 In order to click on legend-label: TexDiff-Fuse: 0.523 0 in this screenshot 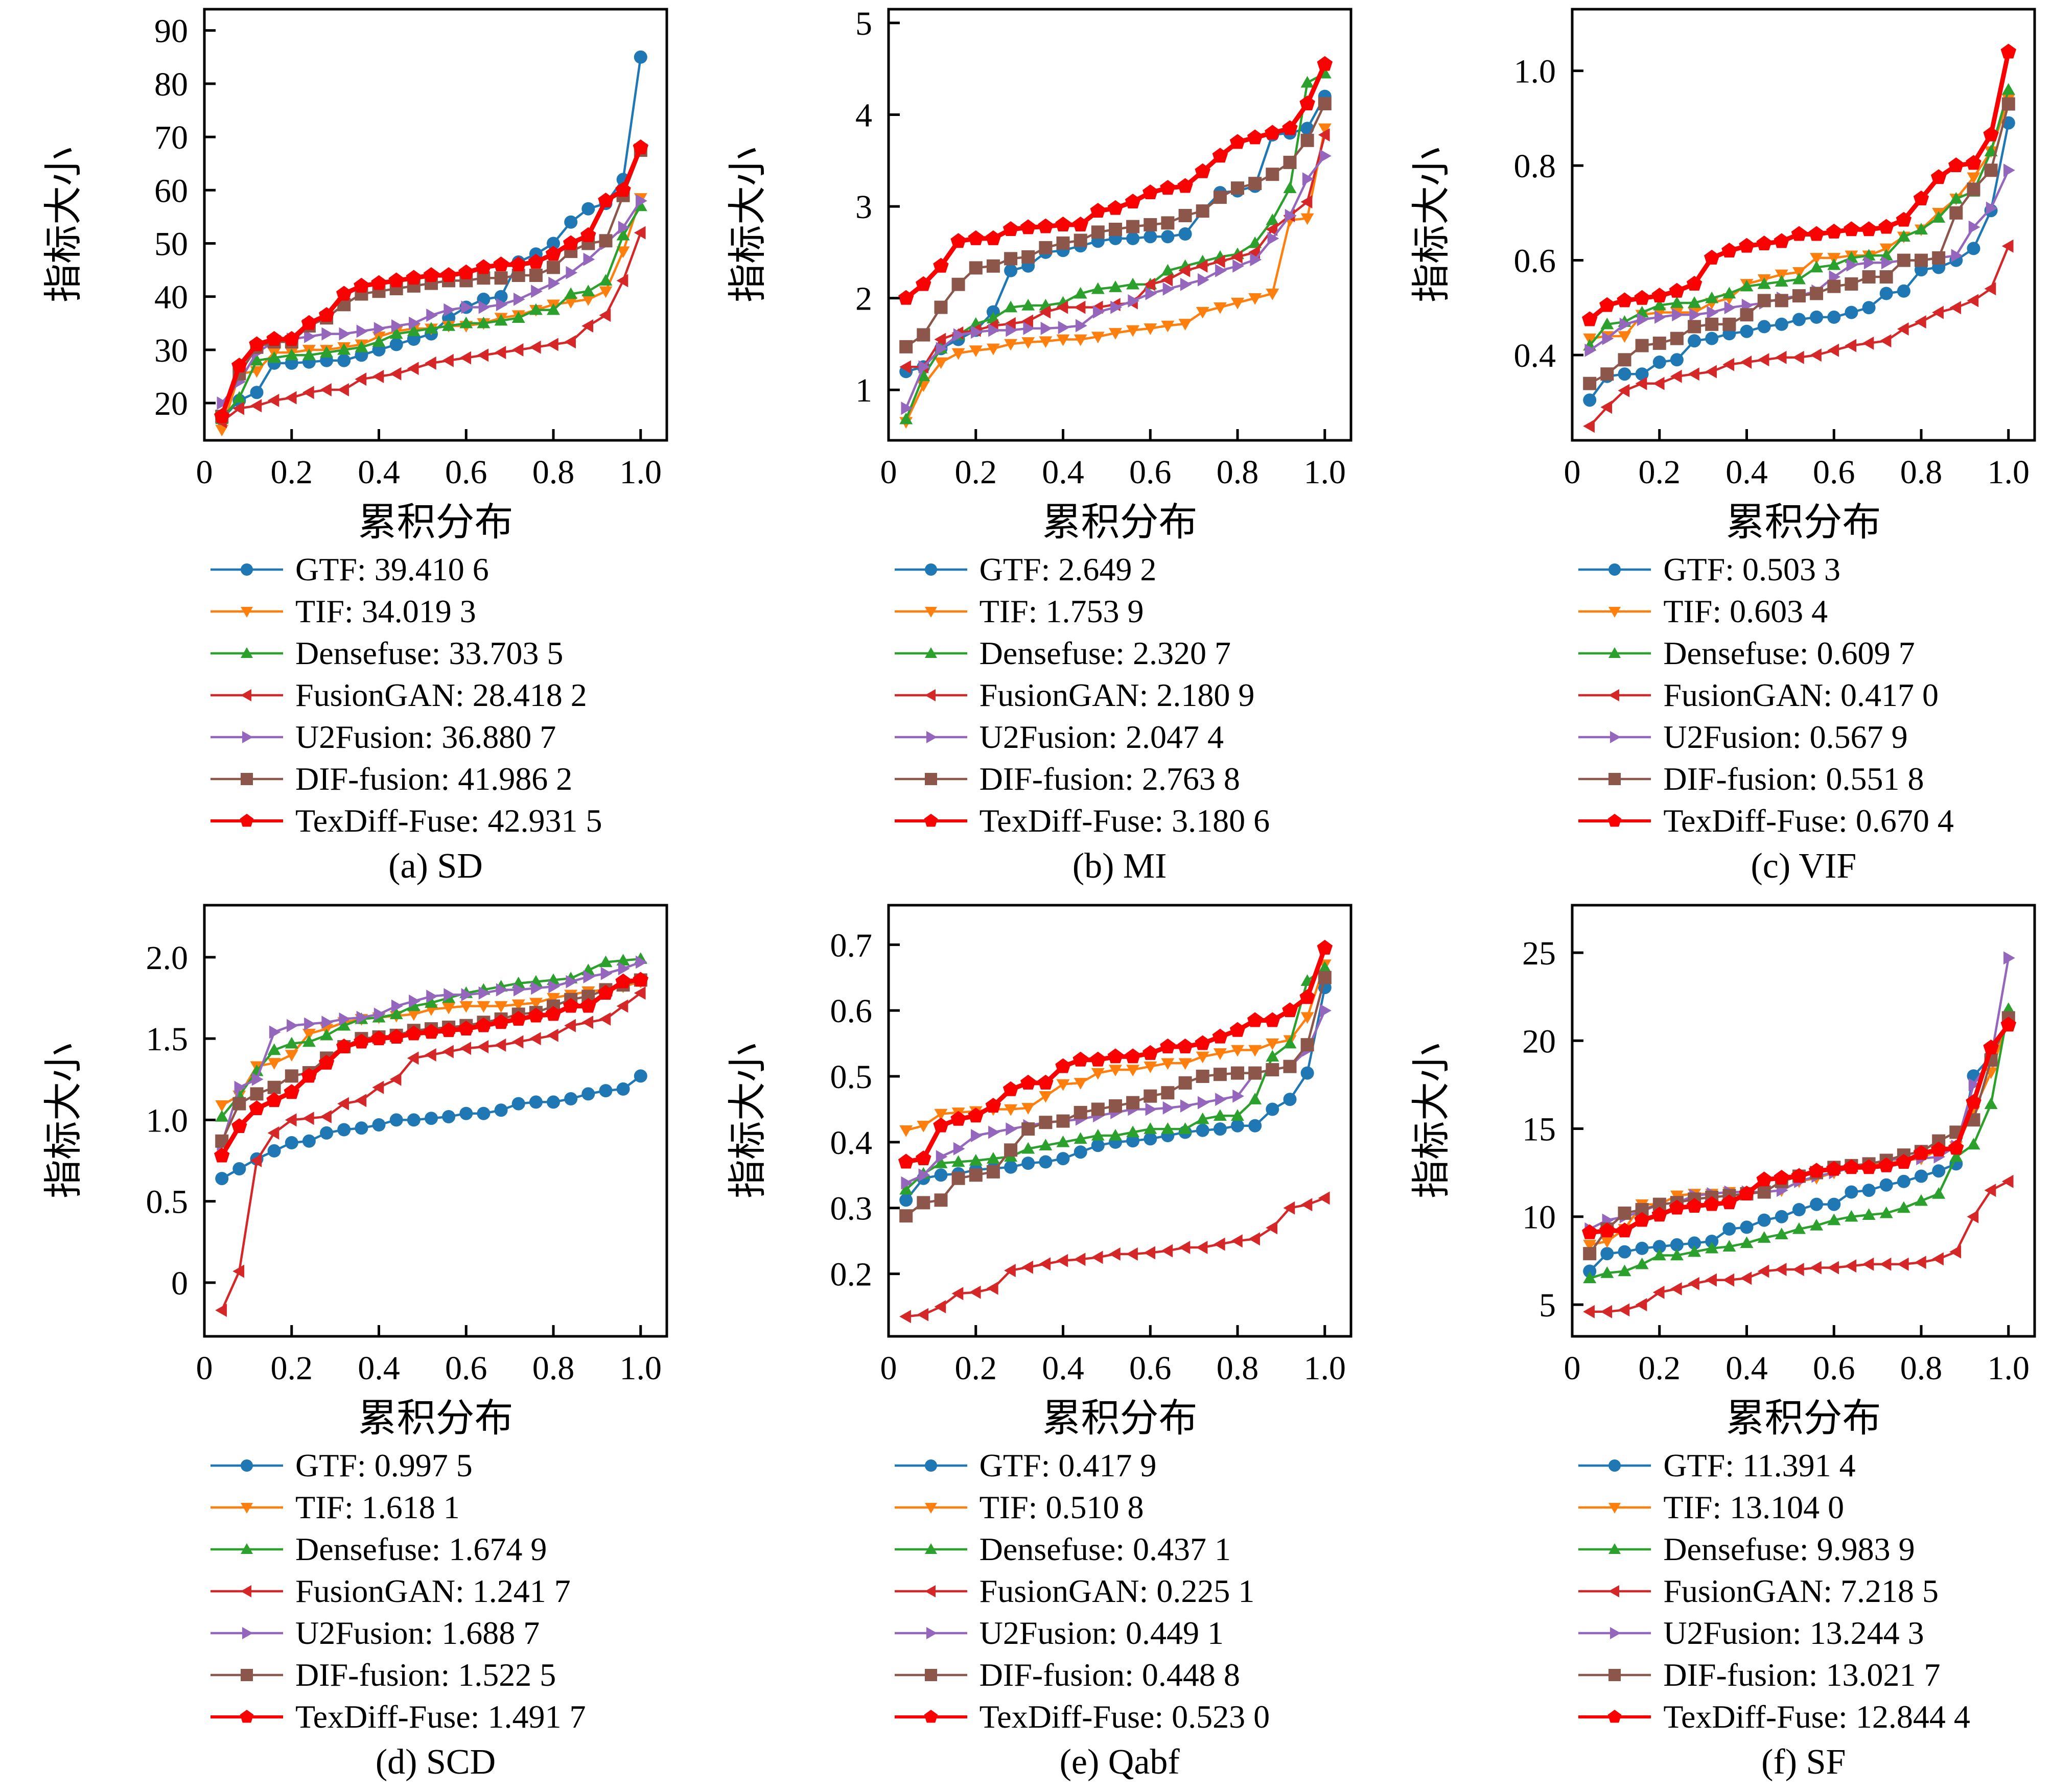, I will do `click(1124, 1717)`.